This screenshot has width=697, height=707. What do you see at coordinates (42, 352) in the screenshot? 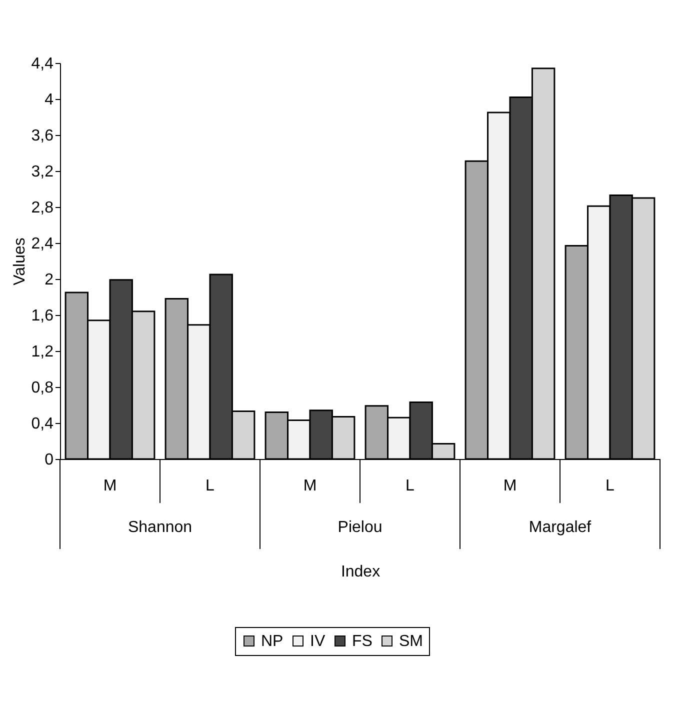
I see `y-tick-label: 1,2` at bounding box center [42, 352].